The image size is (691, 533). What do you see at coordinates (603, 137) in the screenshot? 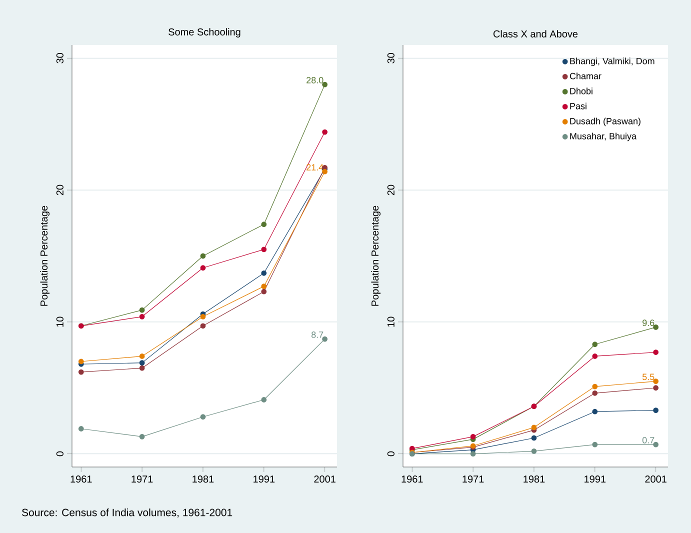
I see `legend-label: Musahar, Bhuiya` at bounding box center [603, 137].